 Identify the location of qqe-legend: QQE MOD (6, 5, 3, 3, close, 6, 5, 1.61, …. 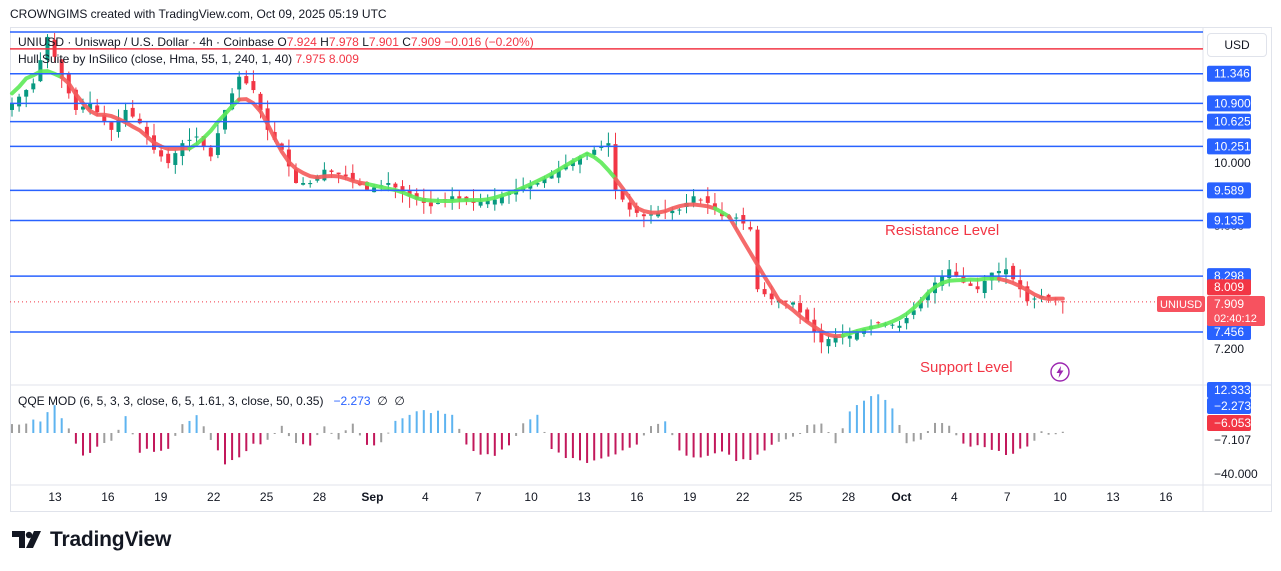
(211, 401).